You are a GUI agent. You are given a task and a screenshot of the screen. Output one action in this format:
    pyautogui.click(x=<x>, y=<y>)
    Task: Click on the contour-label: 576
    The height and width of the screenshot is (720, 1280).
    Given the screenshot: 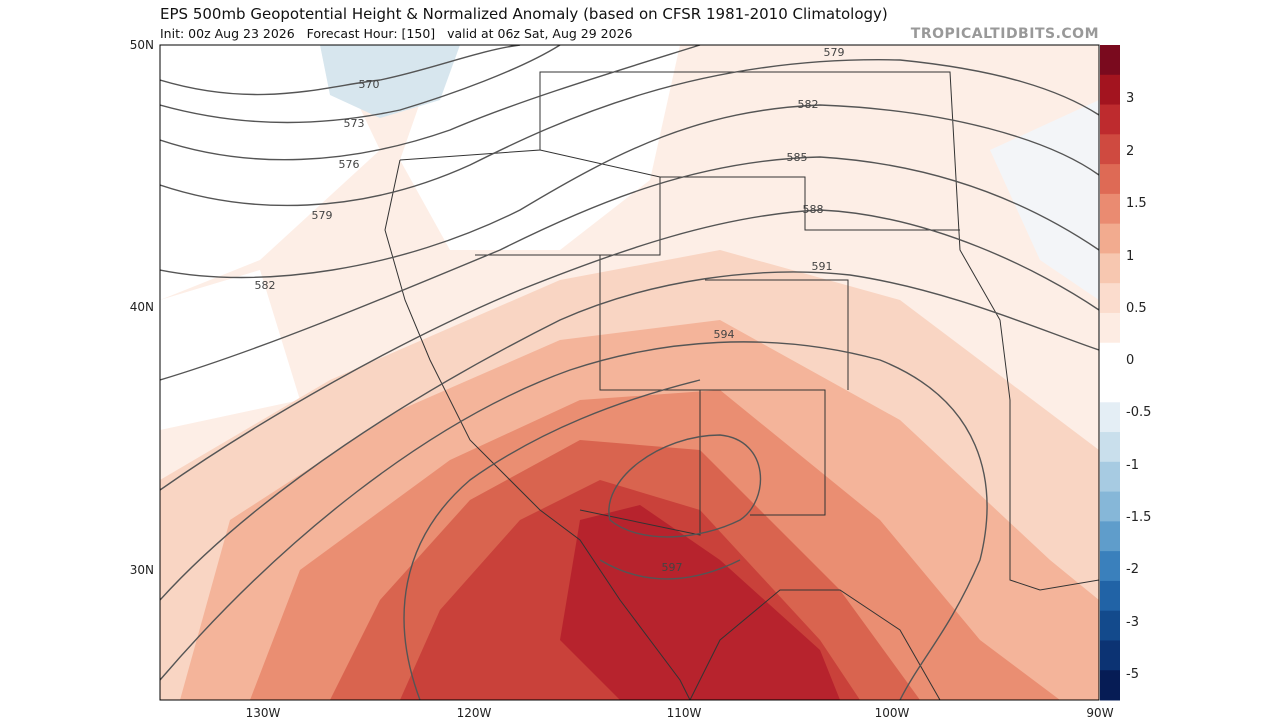 What is the action you would take?
    pyautogui.click(x=349, y=164)
    